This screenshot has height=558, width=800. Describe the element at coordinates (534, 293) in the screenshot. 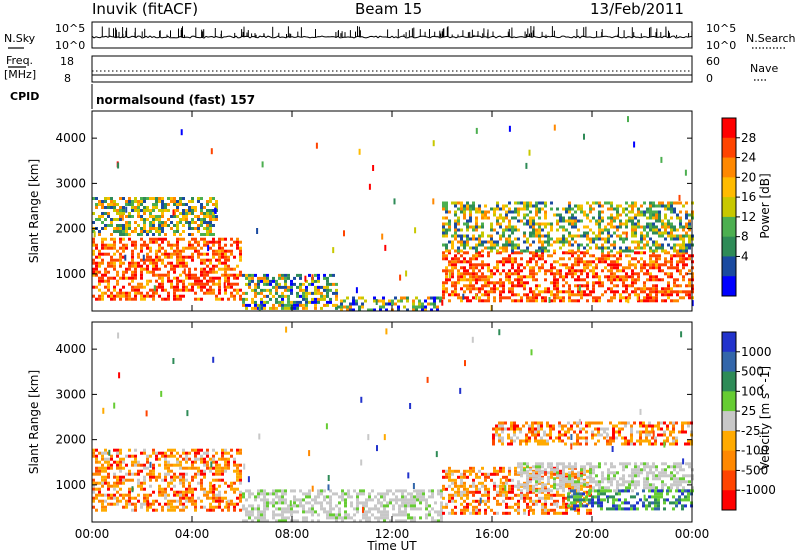

I see `power-scatter-cell` at that location.